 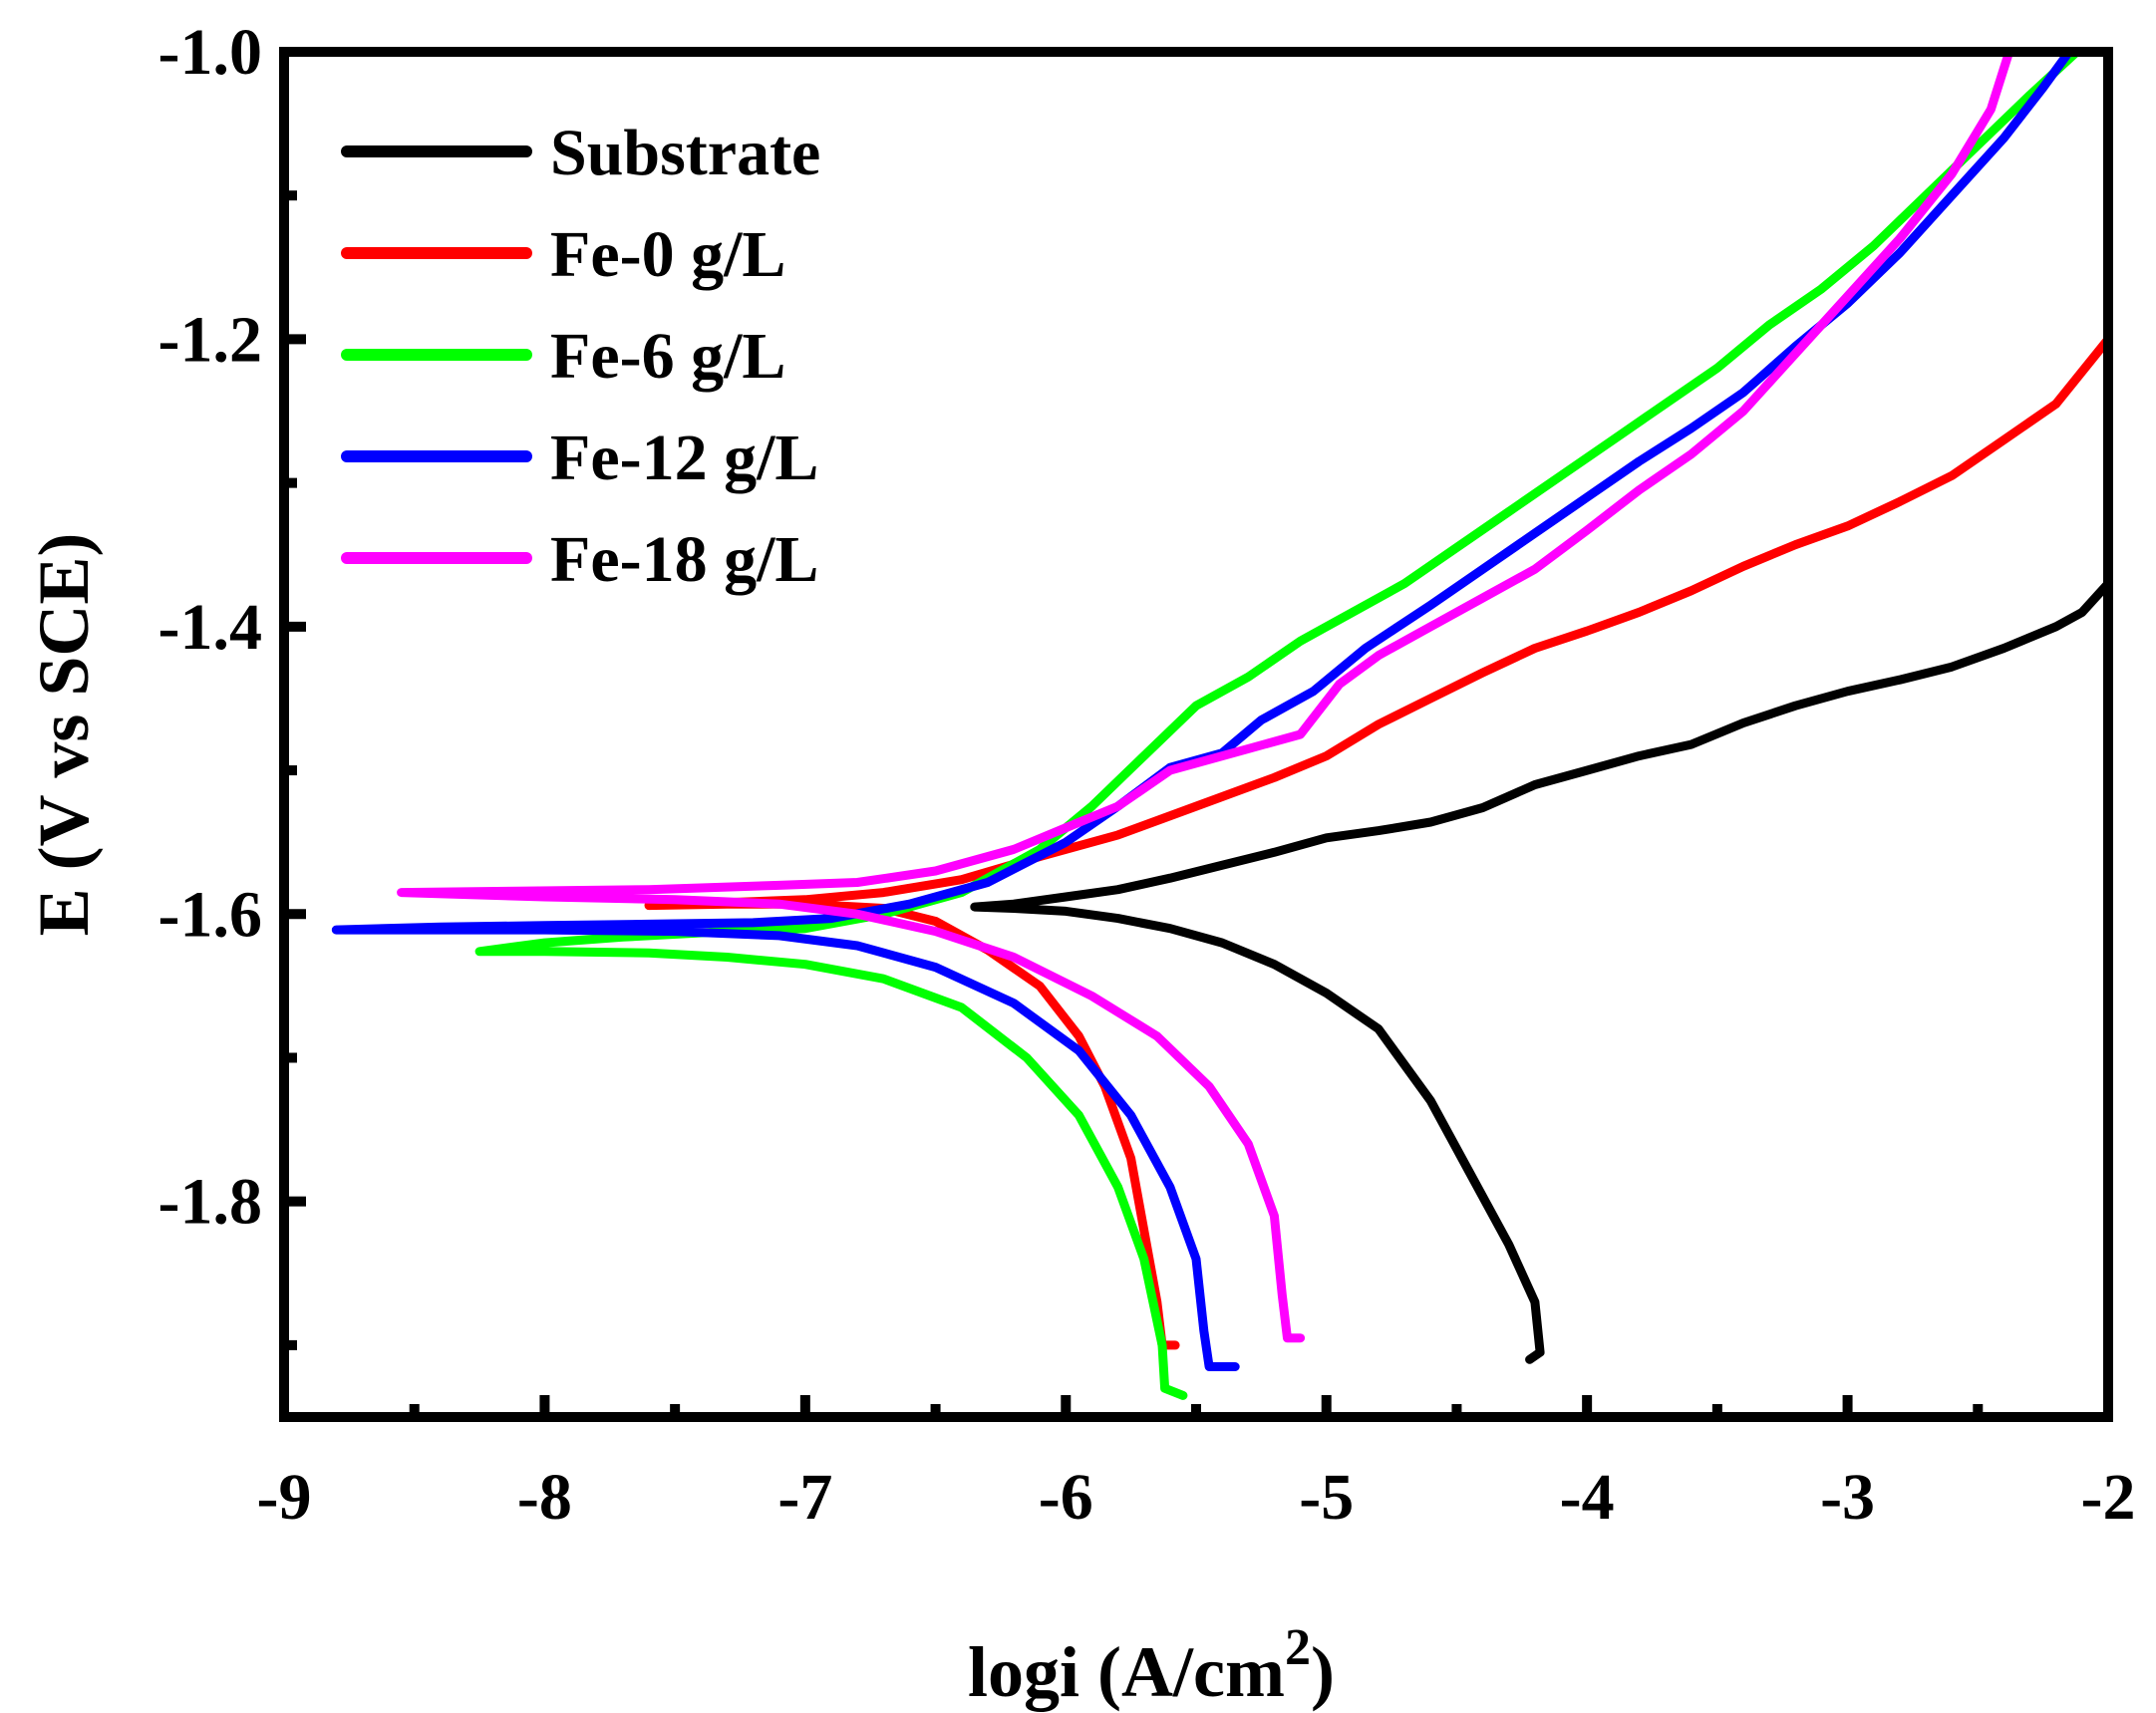 What do you see at coordinates (210, 339) in the screenshot?
I see `y-tick-label-1: -1.2` at bounding box center [210, 339].